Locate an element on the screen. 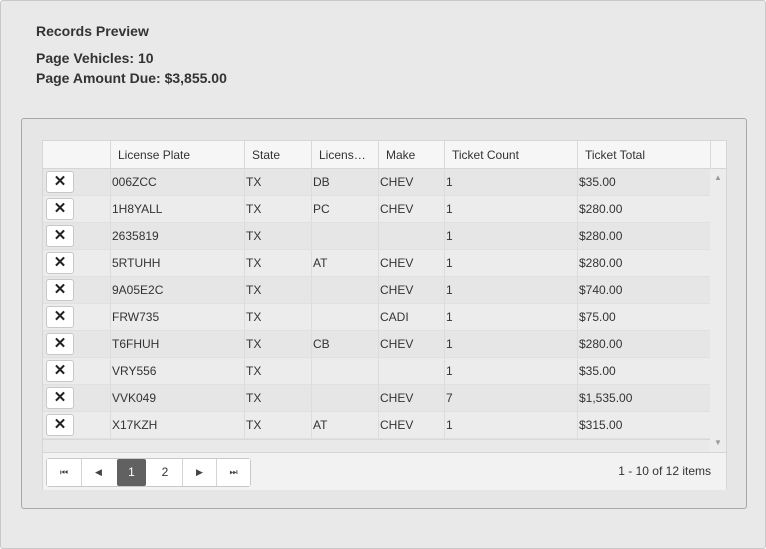  table-row: ✕ T6FHUH TX CB CHEV 1 $280.00 is located at coordinates (376, 344).